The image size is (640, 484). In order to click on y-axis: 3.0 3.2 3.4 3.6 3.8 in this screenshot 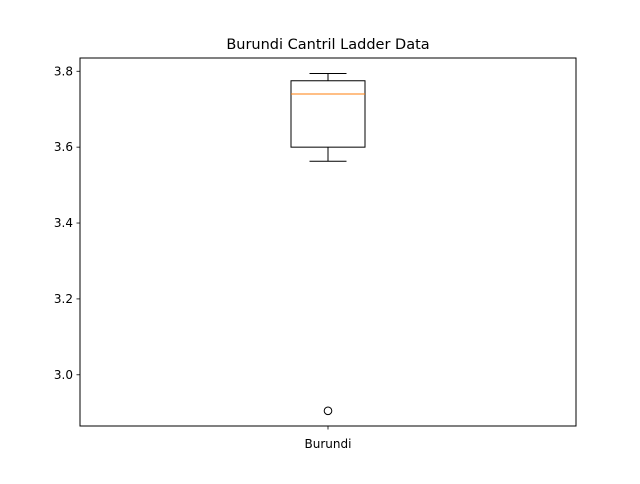, I will do `click(67, 223)`.